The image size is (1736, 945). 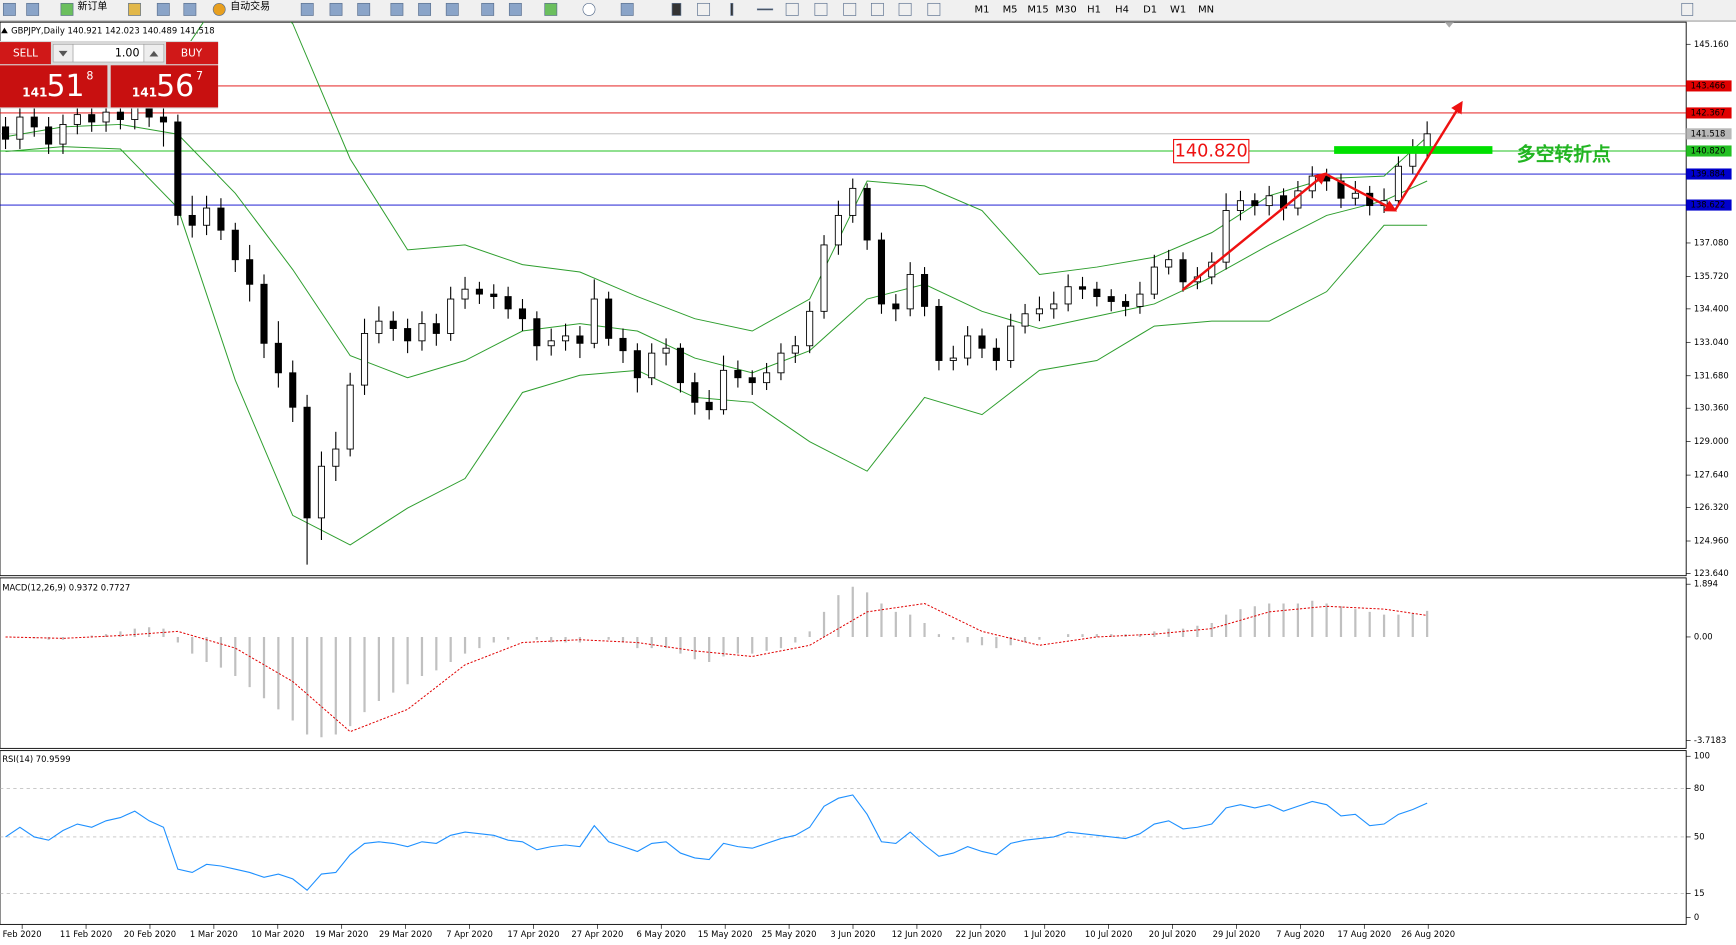 I want to click on timeframe-button: M30, so click(x=1065, y=9).